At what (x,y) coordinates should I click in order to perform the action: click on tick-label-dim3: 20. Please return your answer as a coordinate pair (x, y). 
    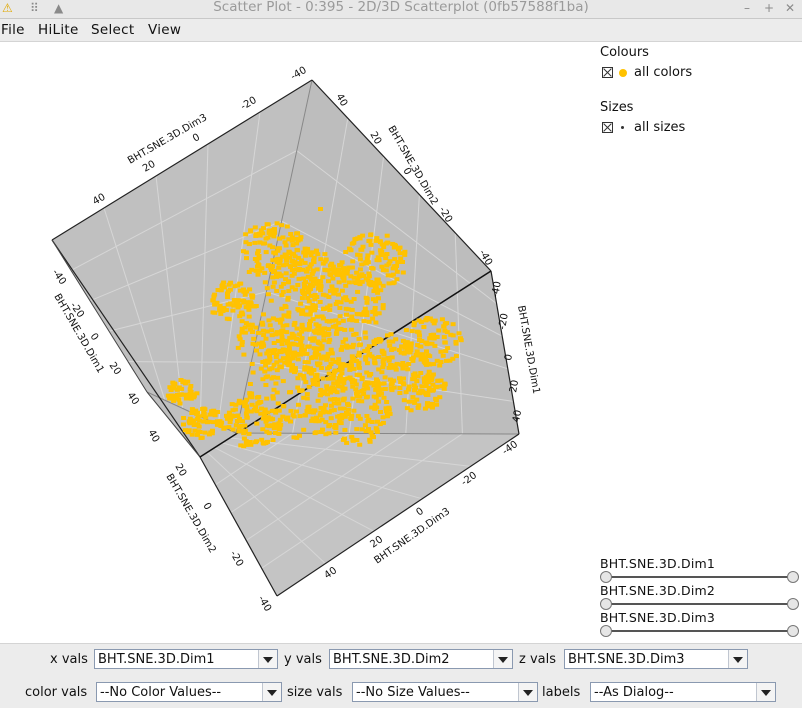
    Looking at the image, I should click on (376, 542).